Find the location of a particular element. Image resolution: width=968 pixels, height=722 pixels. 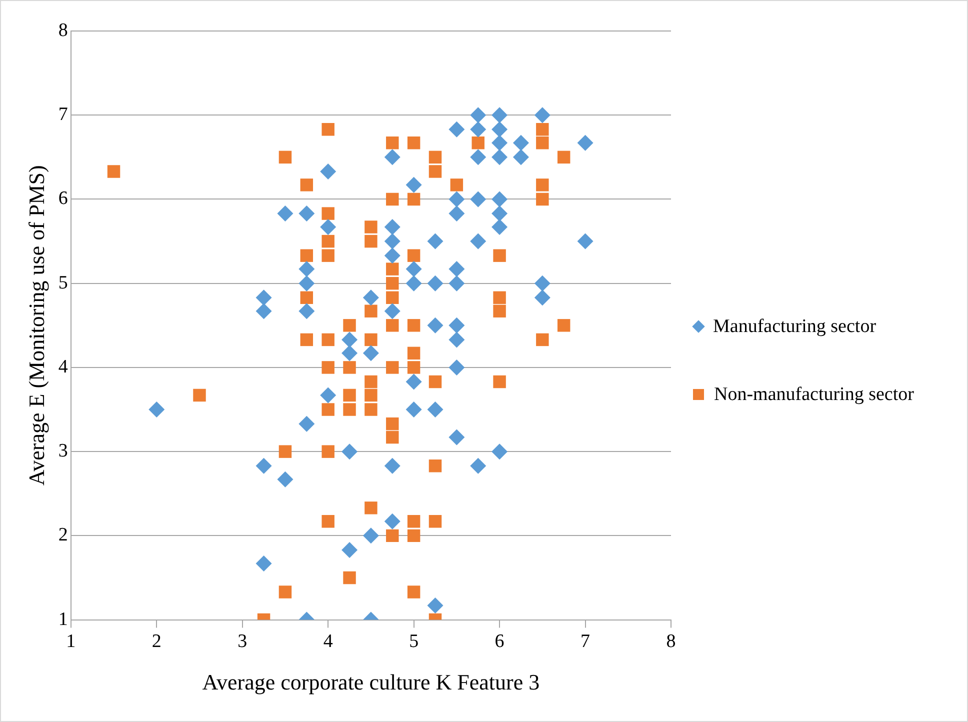

legend-label: Manufacturing sector is located at coordinates (794, 327).